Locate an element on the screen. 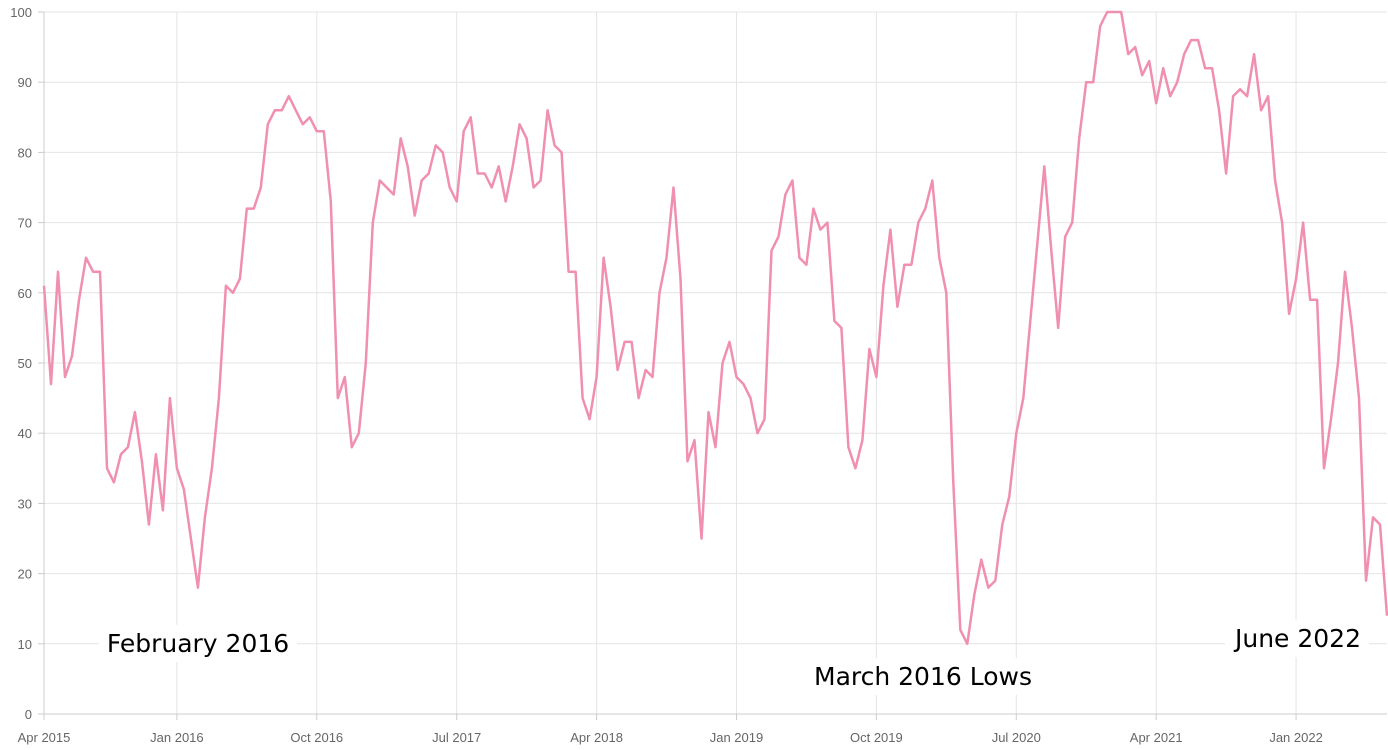 This screenshot has height=750, width=1388. x-tick-label: Jul 2020 is located at coordinates (1016, 737).